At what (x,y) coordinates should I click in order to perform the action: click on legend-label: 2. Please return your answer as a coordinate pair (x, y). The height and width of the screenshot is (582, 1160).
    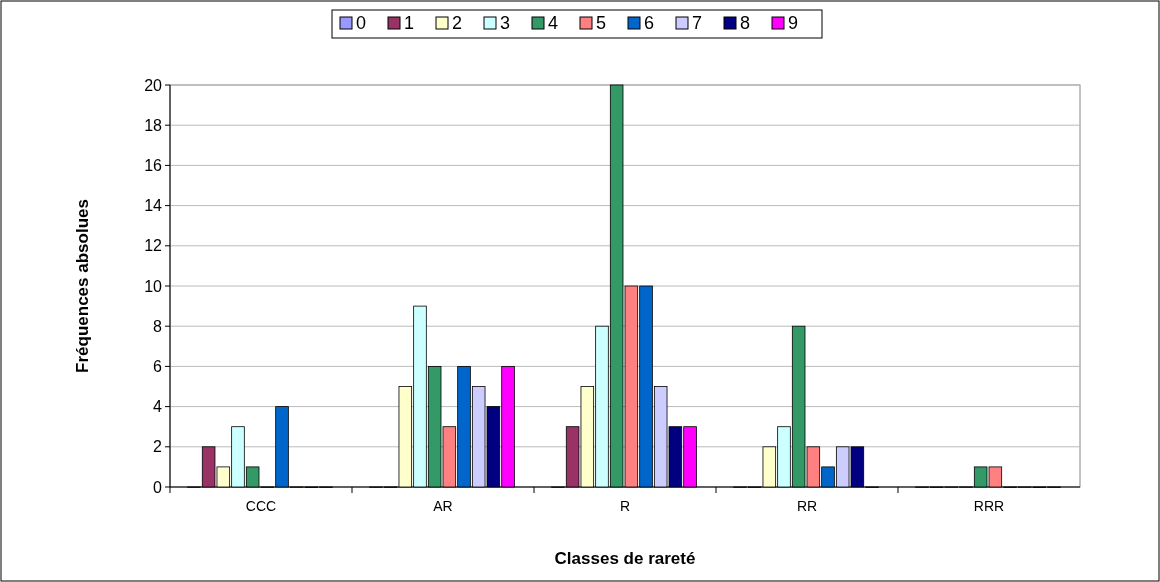
    Looking at the image, I should click on (457, 23).